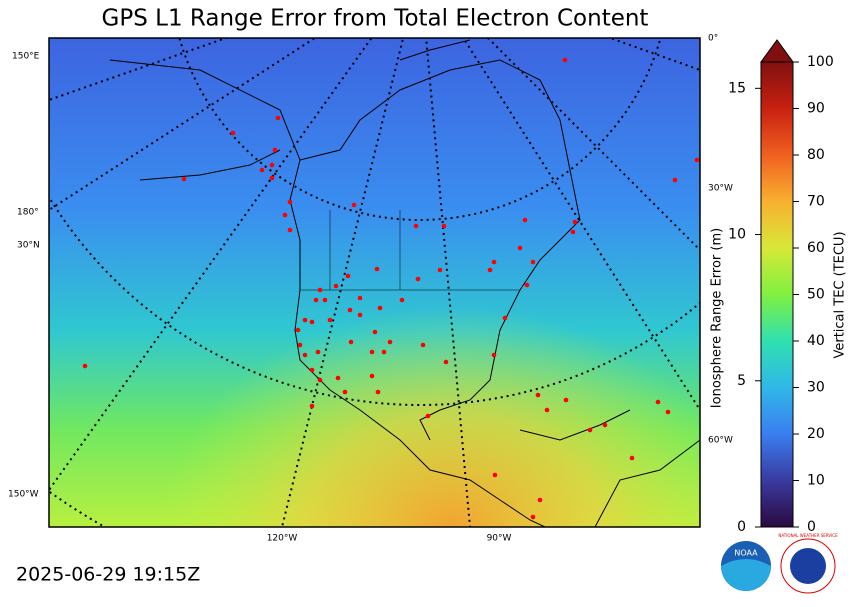  Describe the element at coordinates (816, 295) in the screenshot. I see `tec-tick-label: 50` at that location.